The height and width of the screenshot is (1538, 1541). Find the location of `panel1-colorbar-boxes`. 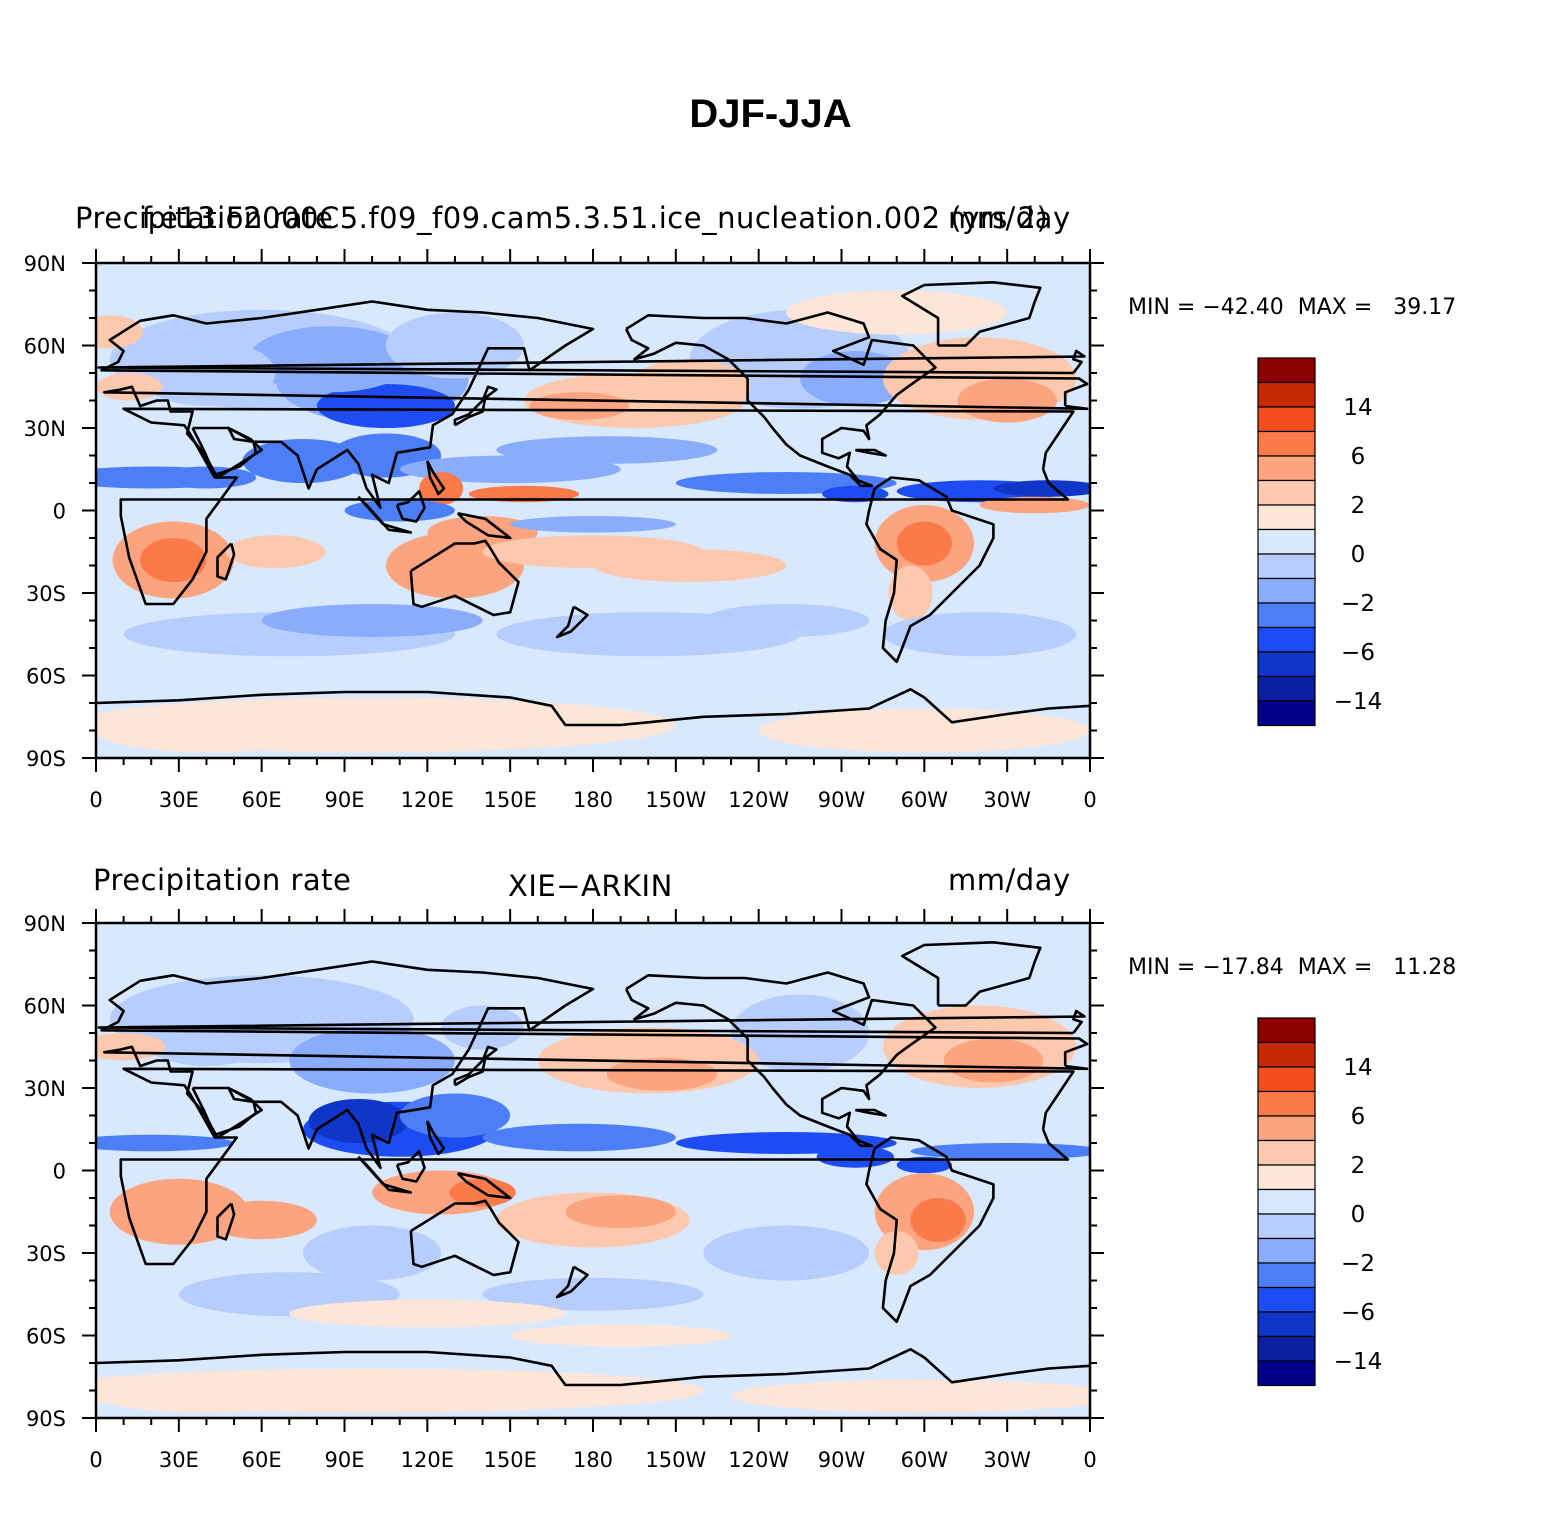

panel1-colorbar-boxes is located at coordinates (1286, 542).